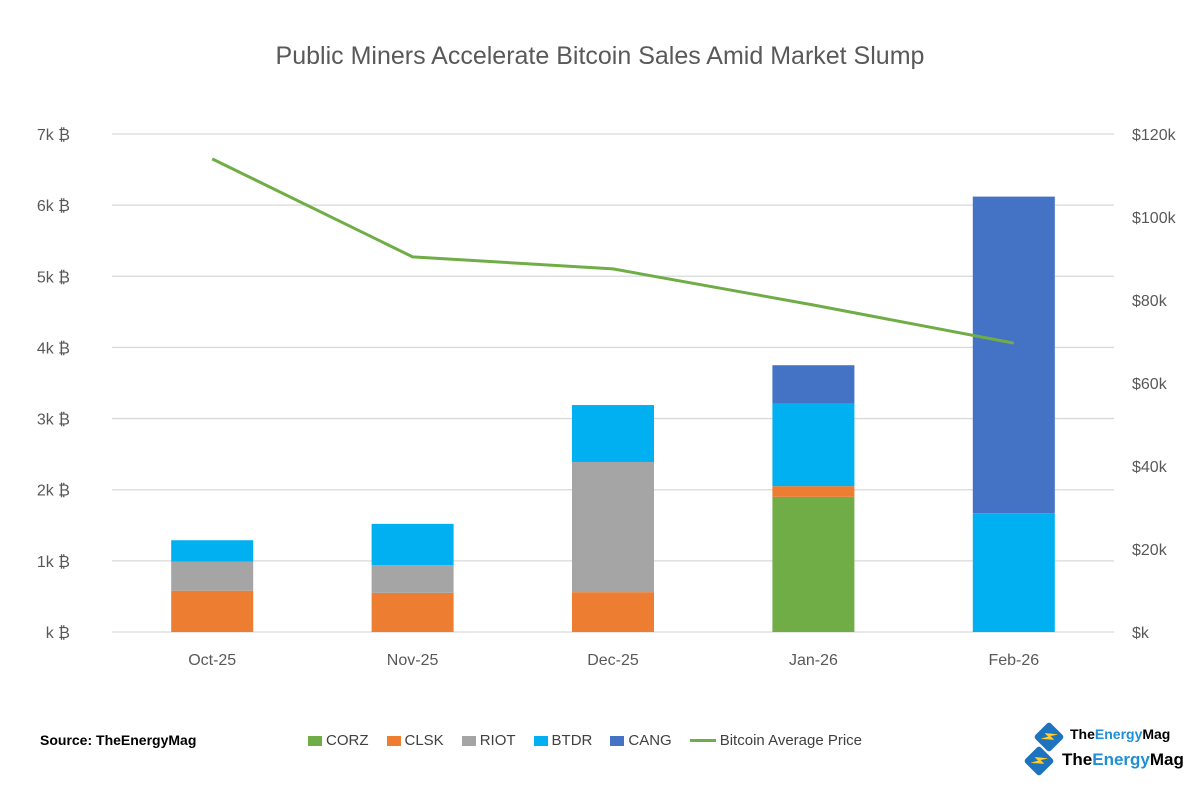 The image size is (1200, 800). Describe the element at coordinates (1141, 633) in the screenshot. I see `y-right-tick-label: $k` at that location.